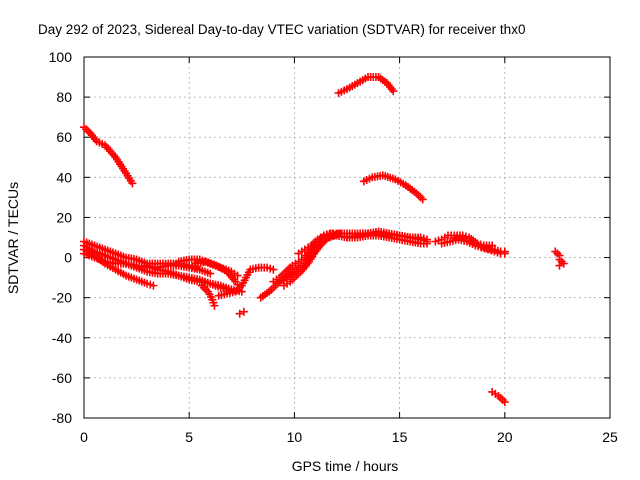 The width and height of the screenshot is (640, 480). Describe the element at coordinates (505, 437) in the screenshot. I see `x-tick-label: 20` at that location.